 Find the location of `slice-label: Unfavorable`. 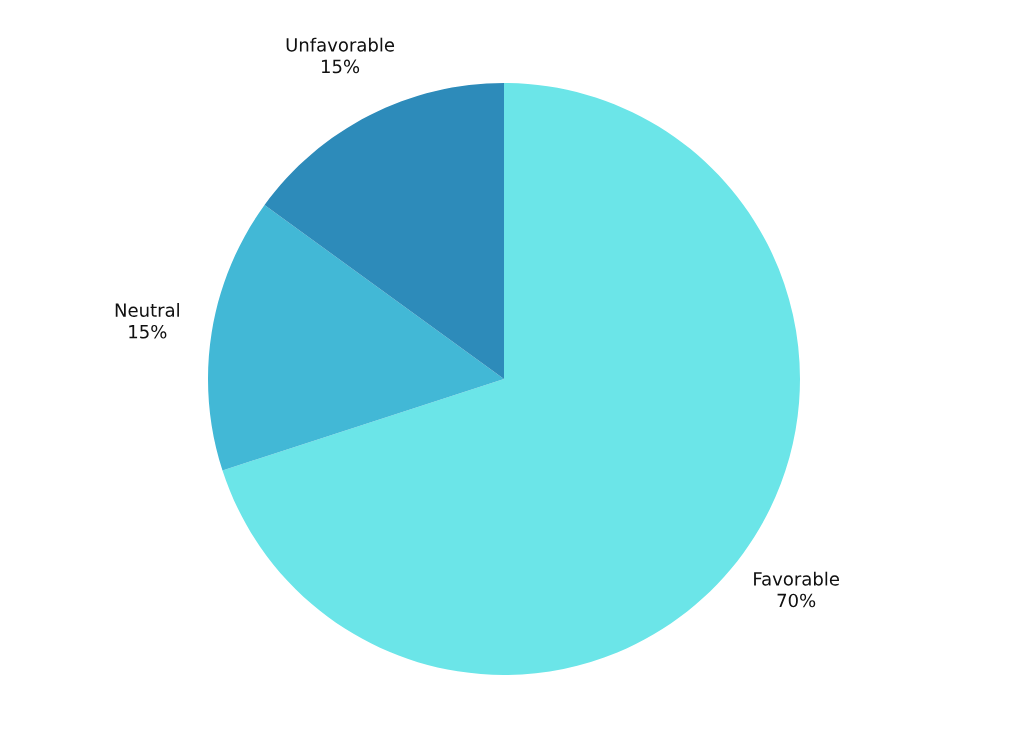

slice-label: Unfavorable is located at coordinates (340, 44).